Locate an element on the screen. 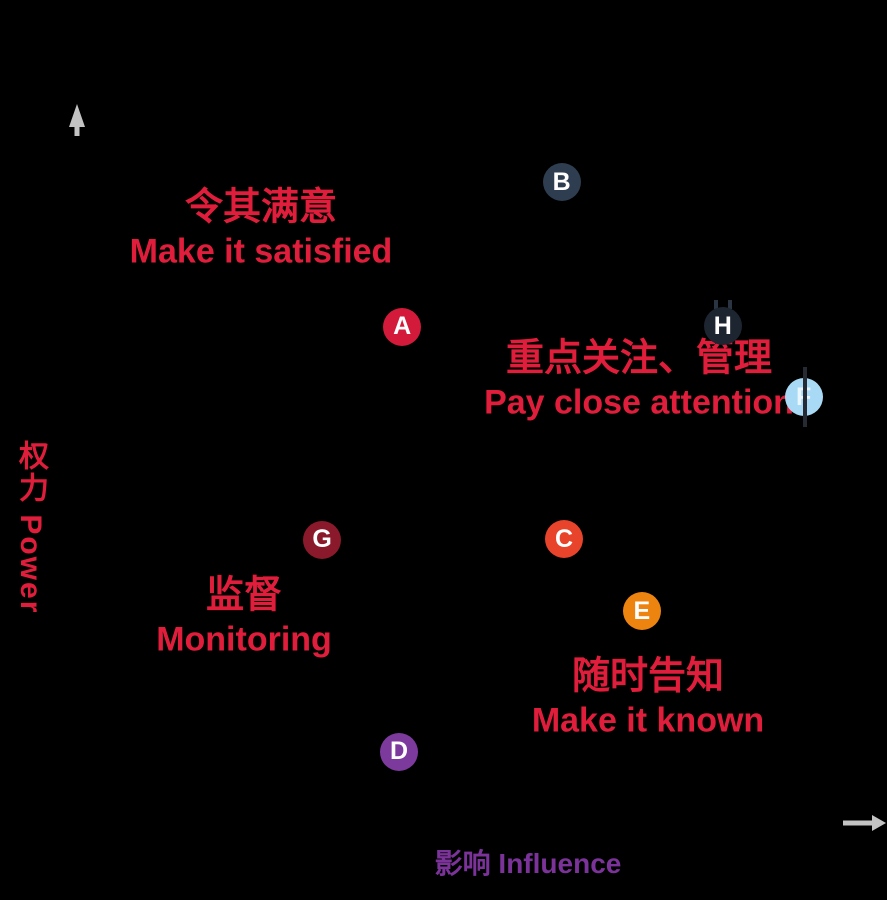  data-point-D: D is located at coordinates (399, 751).